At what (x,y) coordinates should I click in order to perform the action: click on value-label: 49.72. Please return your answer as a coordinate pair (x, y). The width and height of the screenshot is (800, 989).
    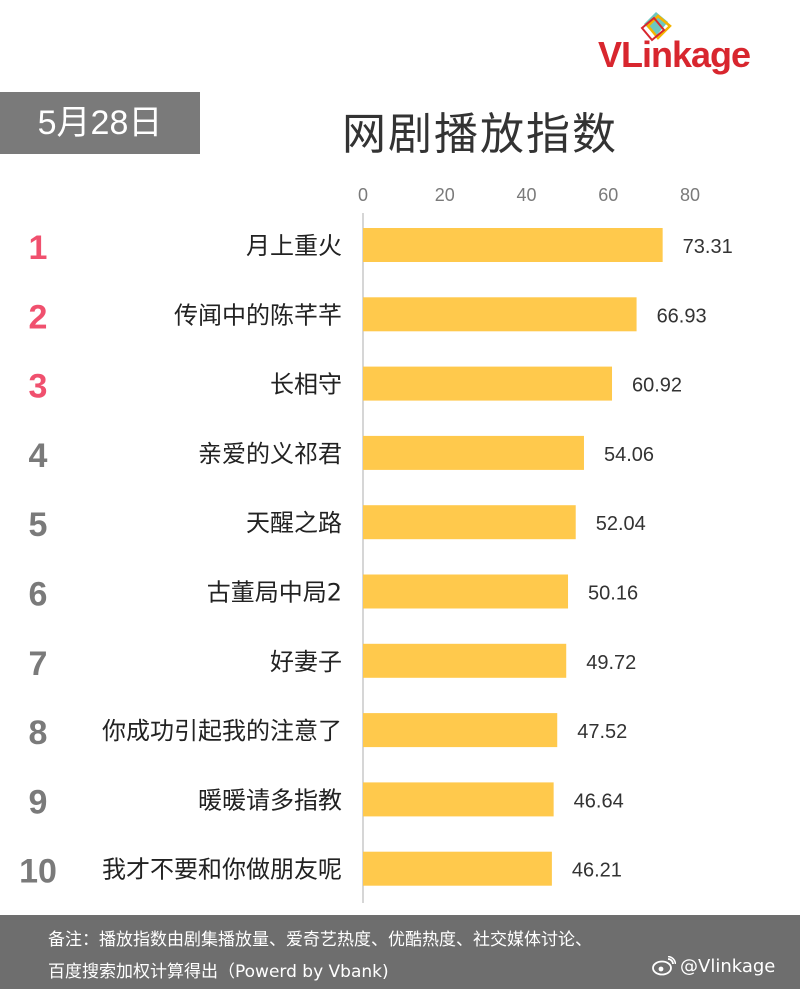
    Looking at the image, I should click on (611, 663).